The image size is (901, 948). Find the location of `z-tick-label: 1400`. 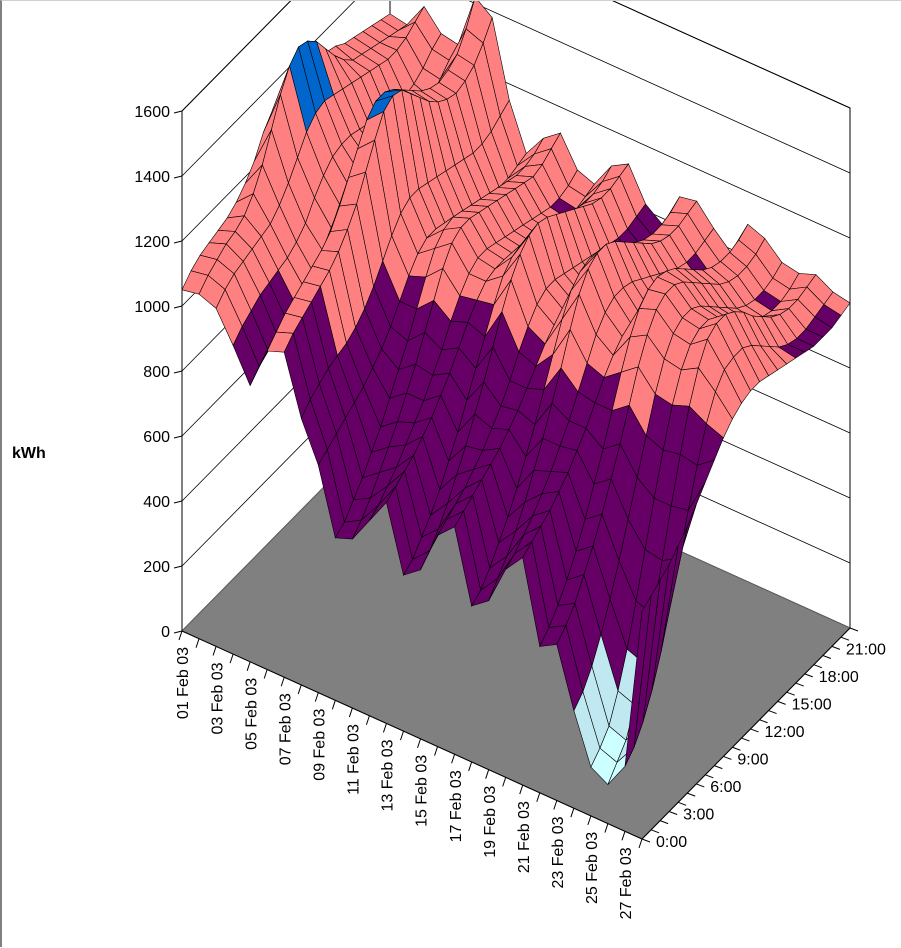

z-tick-label: 1400 is located at coordinates (152, 177).